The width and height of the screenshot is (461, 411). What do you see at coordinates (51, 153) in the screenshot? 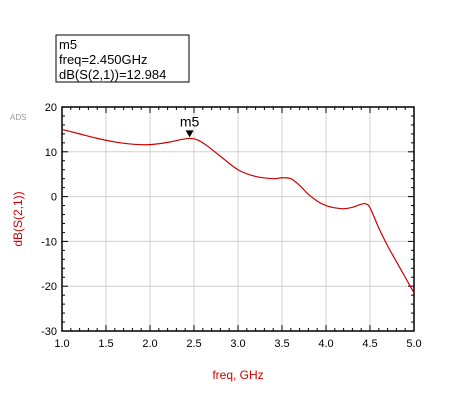
I see `y-tick-label: 10` at bounding box center [51, 153].